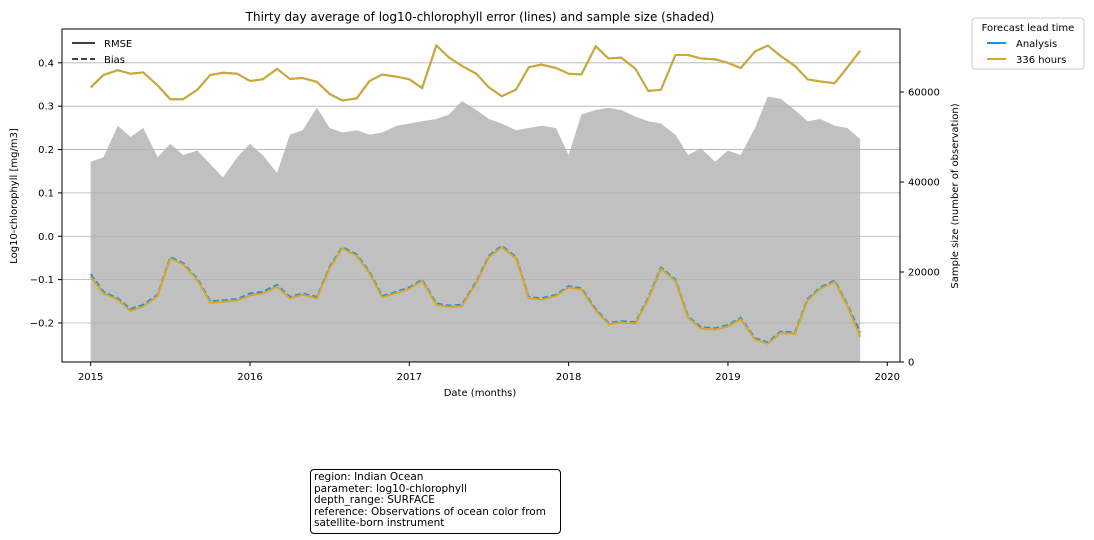  What do you see at coordinates (46, 237) in the screenshot?
I see `y-tick-label: 0.0` at bounding box center [46, 237].